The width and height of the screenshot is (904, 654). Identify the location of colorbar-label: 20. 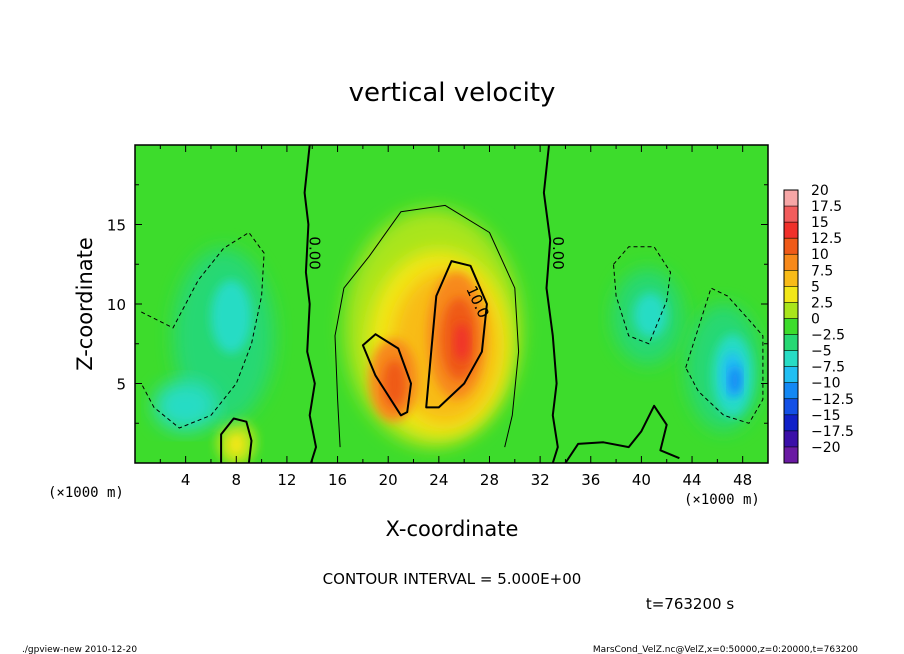
(820, 191).